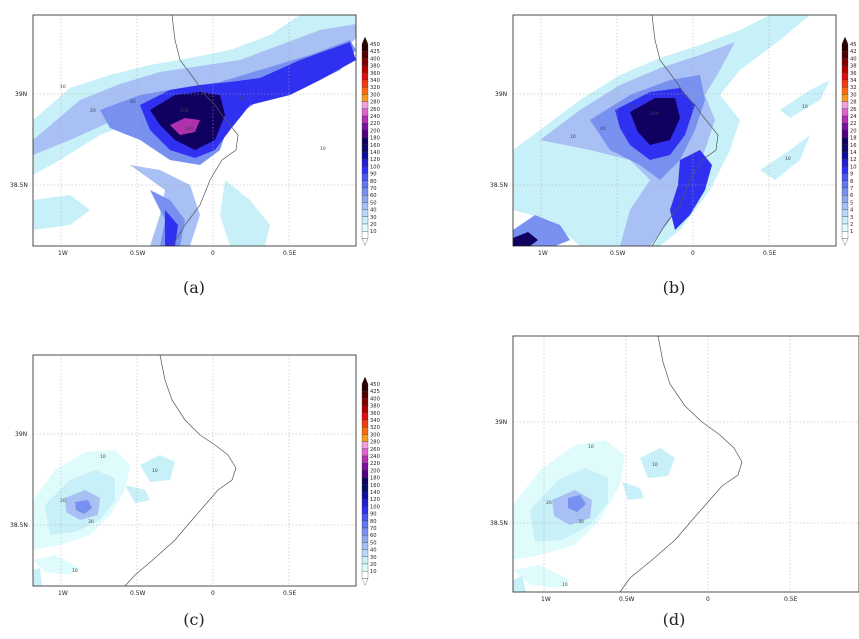 The height and width of the screenshot is (639, 859). I want to click on colorbar-label: 200, so click(375, 131).